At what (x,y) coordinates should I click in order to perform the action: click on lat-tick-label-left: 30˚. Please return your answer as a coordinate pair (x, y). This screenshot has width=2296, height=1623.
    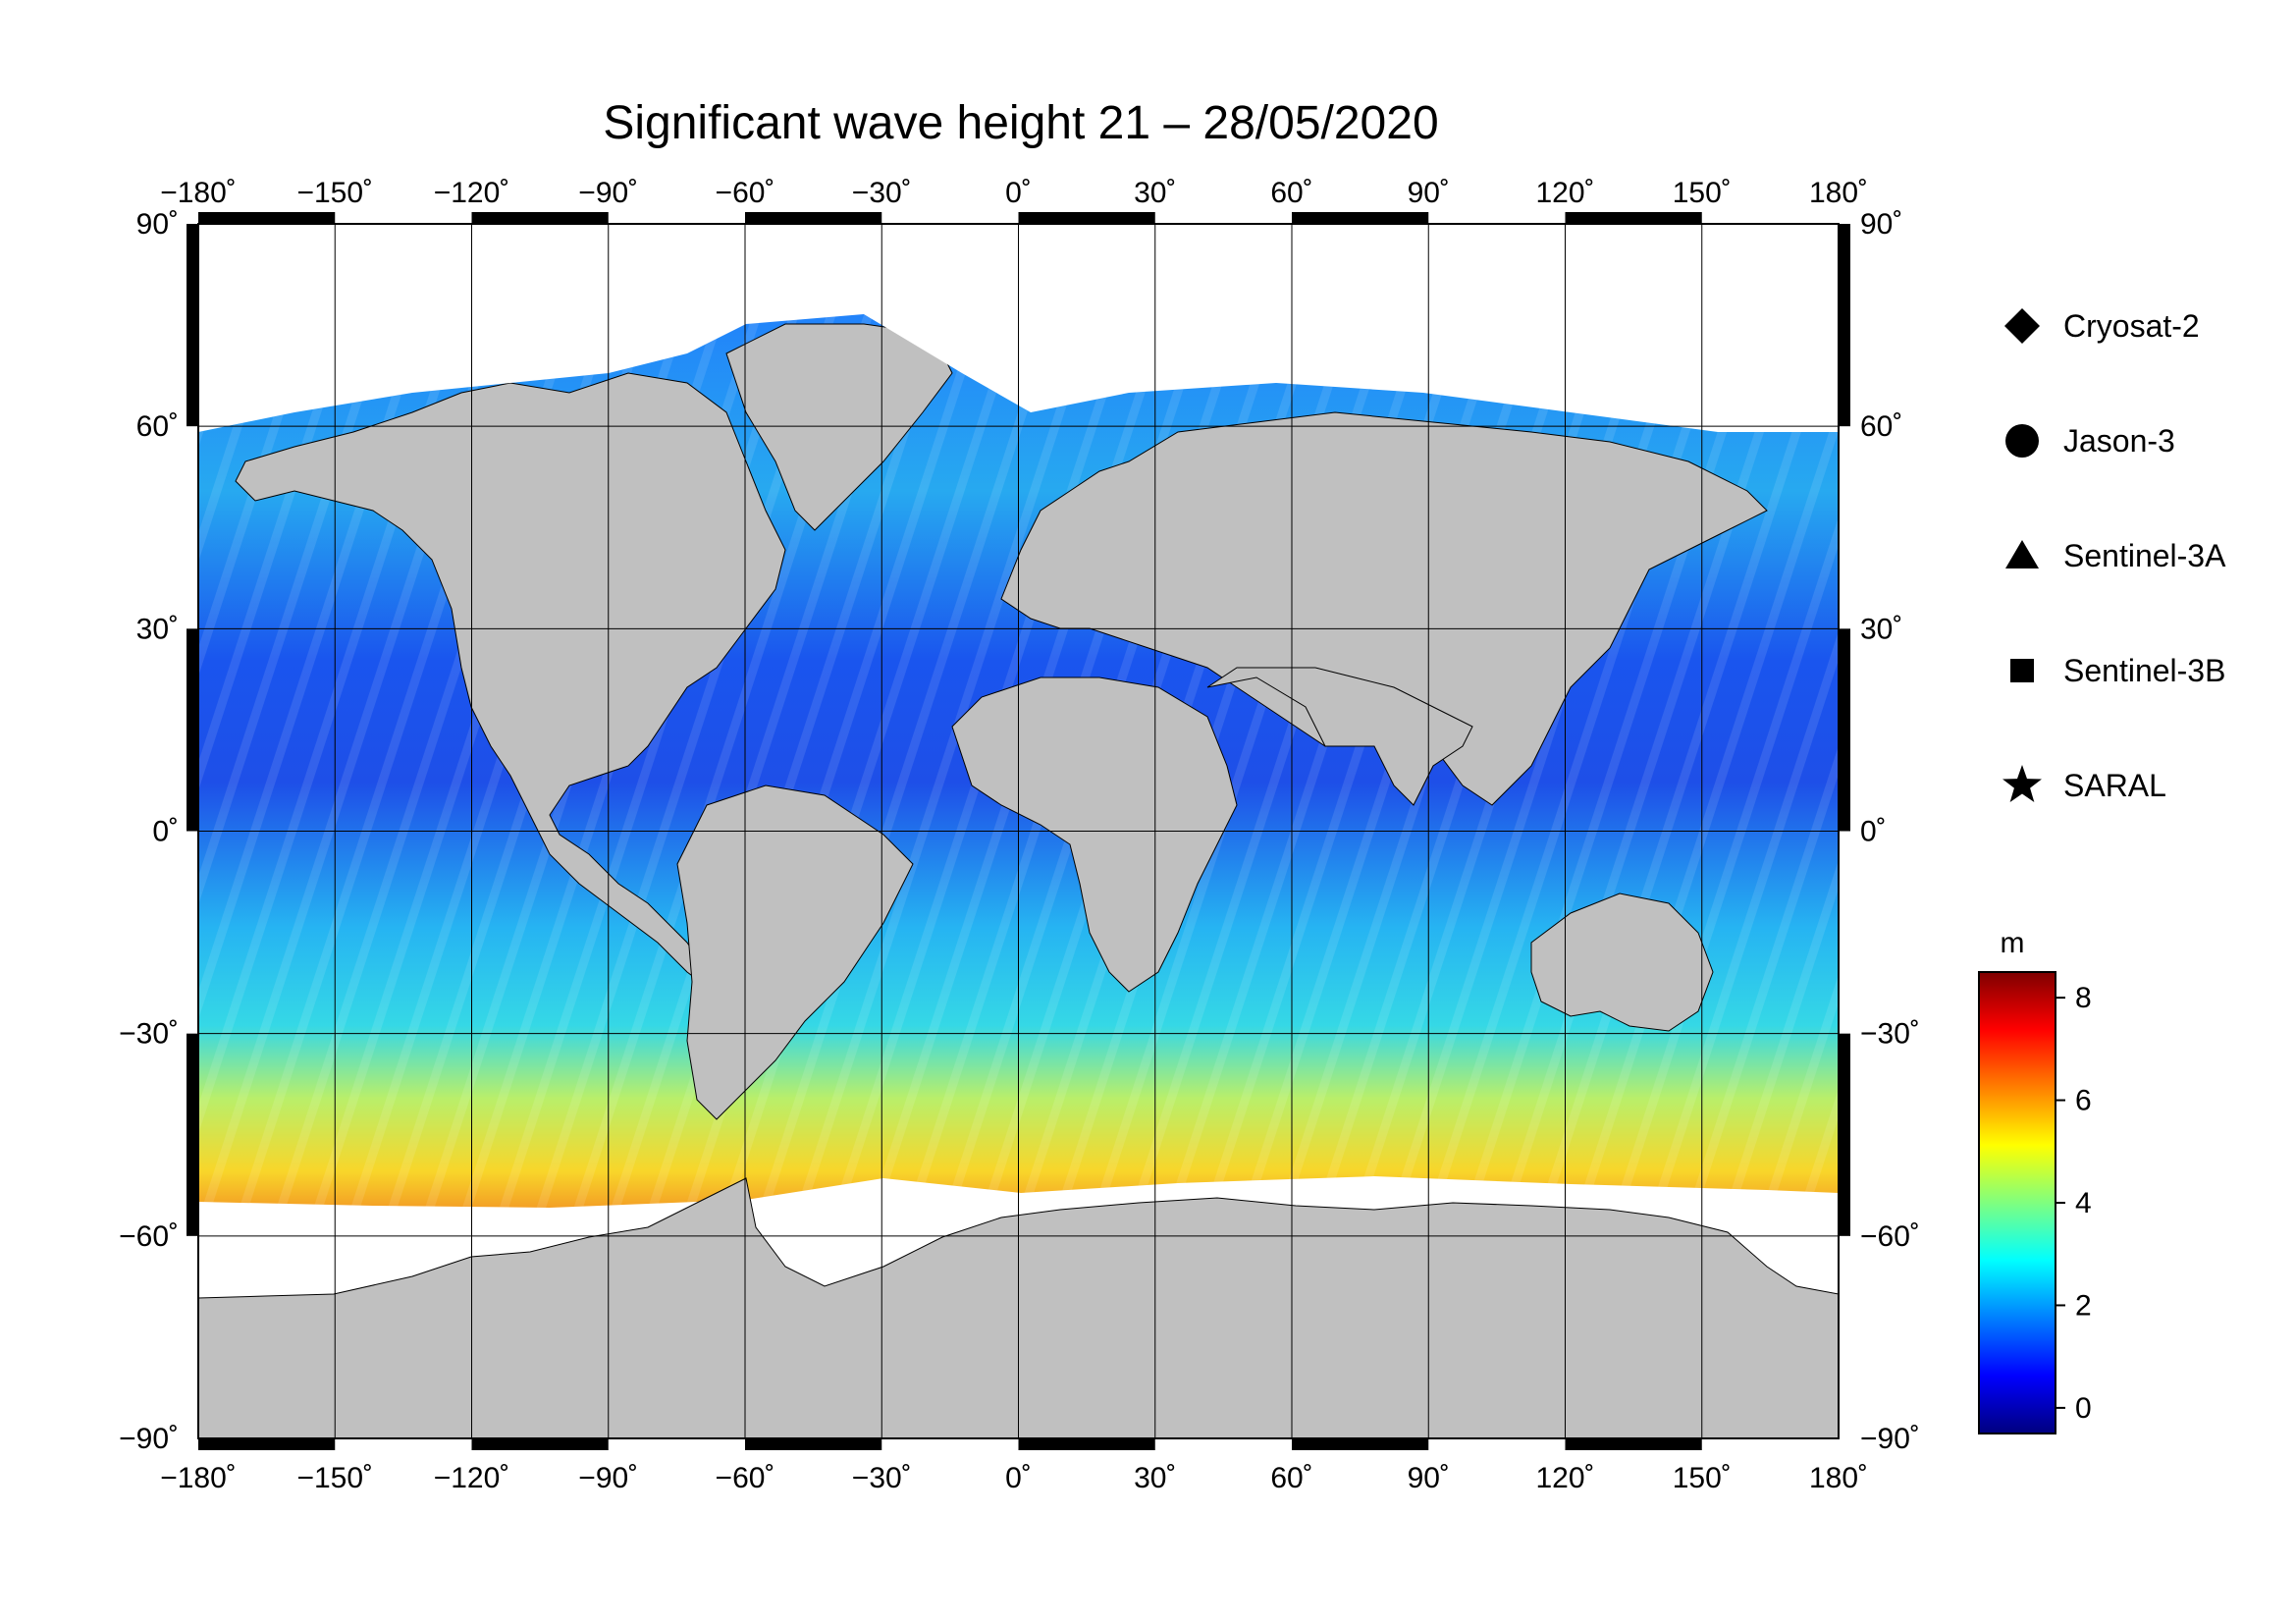
    Looking at the image, I should click on (157, 629).